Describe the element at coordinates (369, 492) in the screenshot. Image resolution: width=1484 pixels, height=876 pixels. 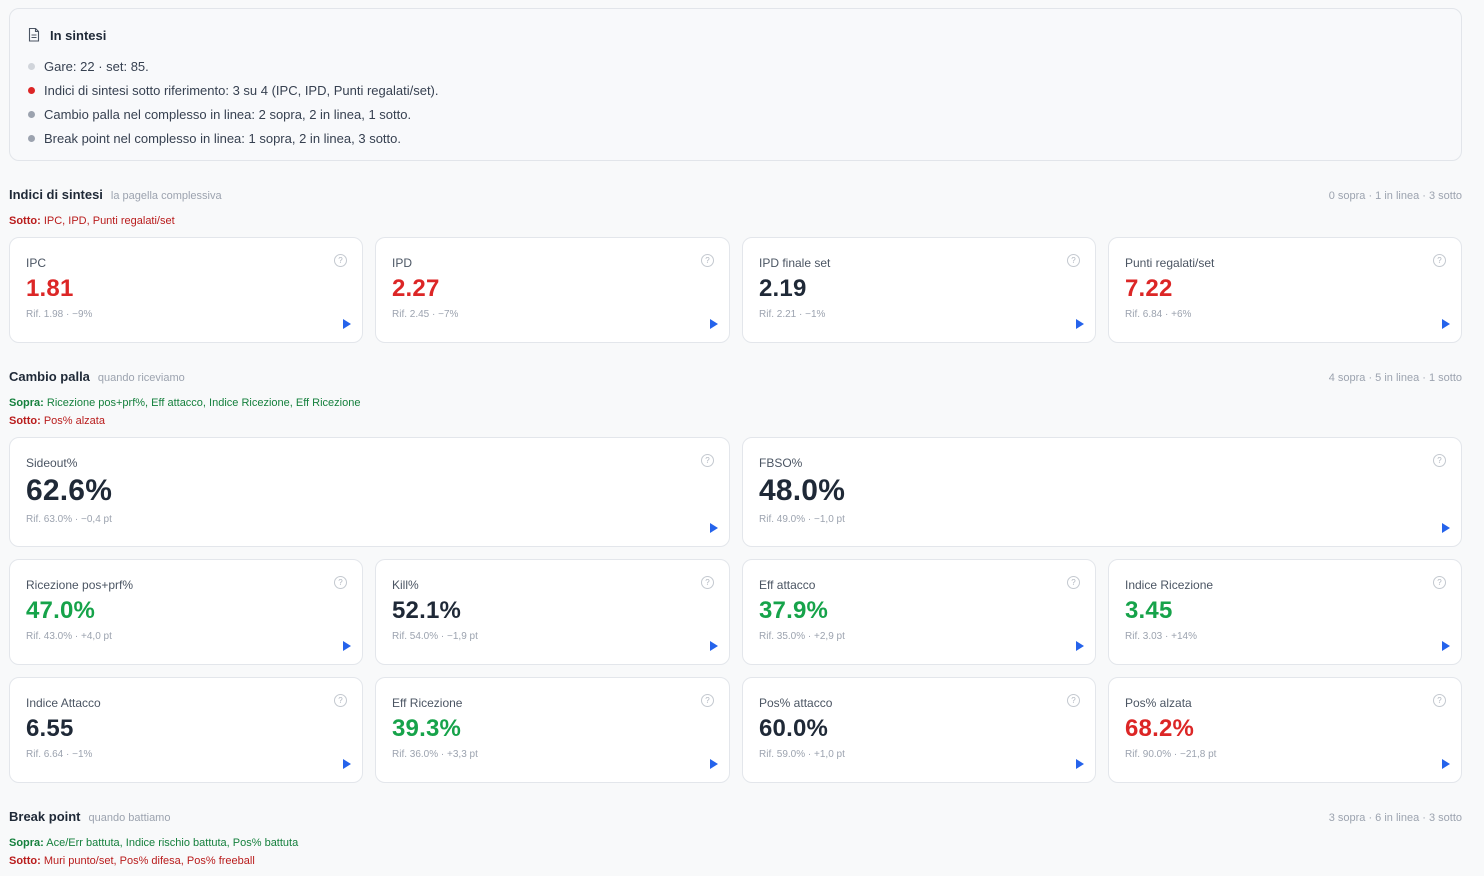
I see `metric-card-sideout: Sideout% 62.6% Rif. 63.0% · −0,4 pt ?` at that location.